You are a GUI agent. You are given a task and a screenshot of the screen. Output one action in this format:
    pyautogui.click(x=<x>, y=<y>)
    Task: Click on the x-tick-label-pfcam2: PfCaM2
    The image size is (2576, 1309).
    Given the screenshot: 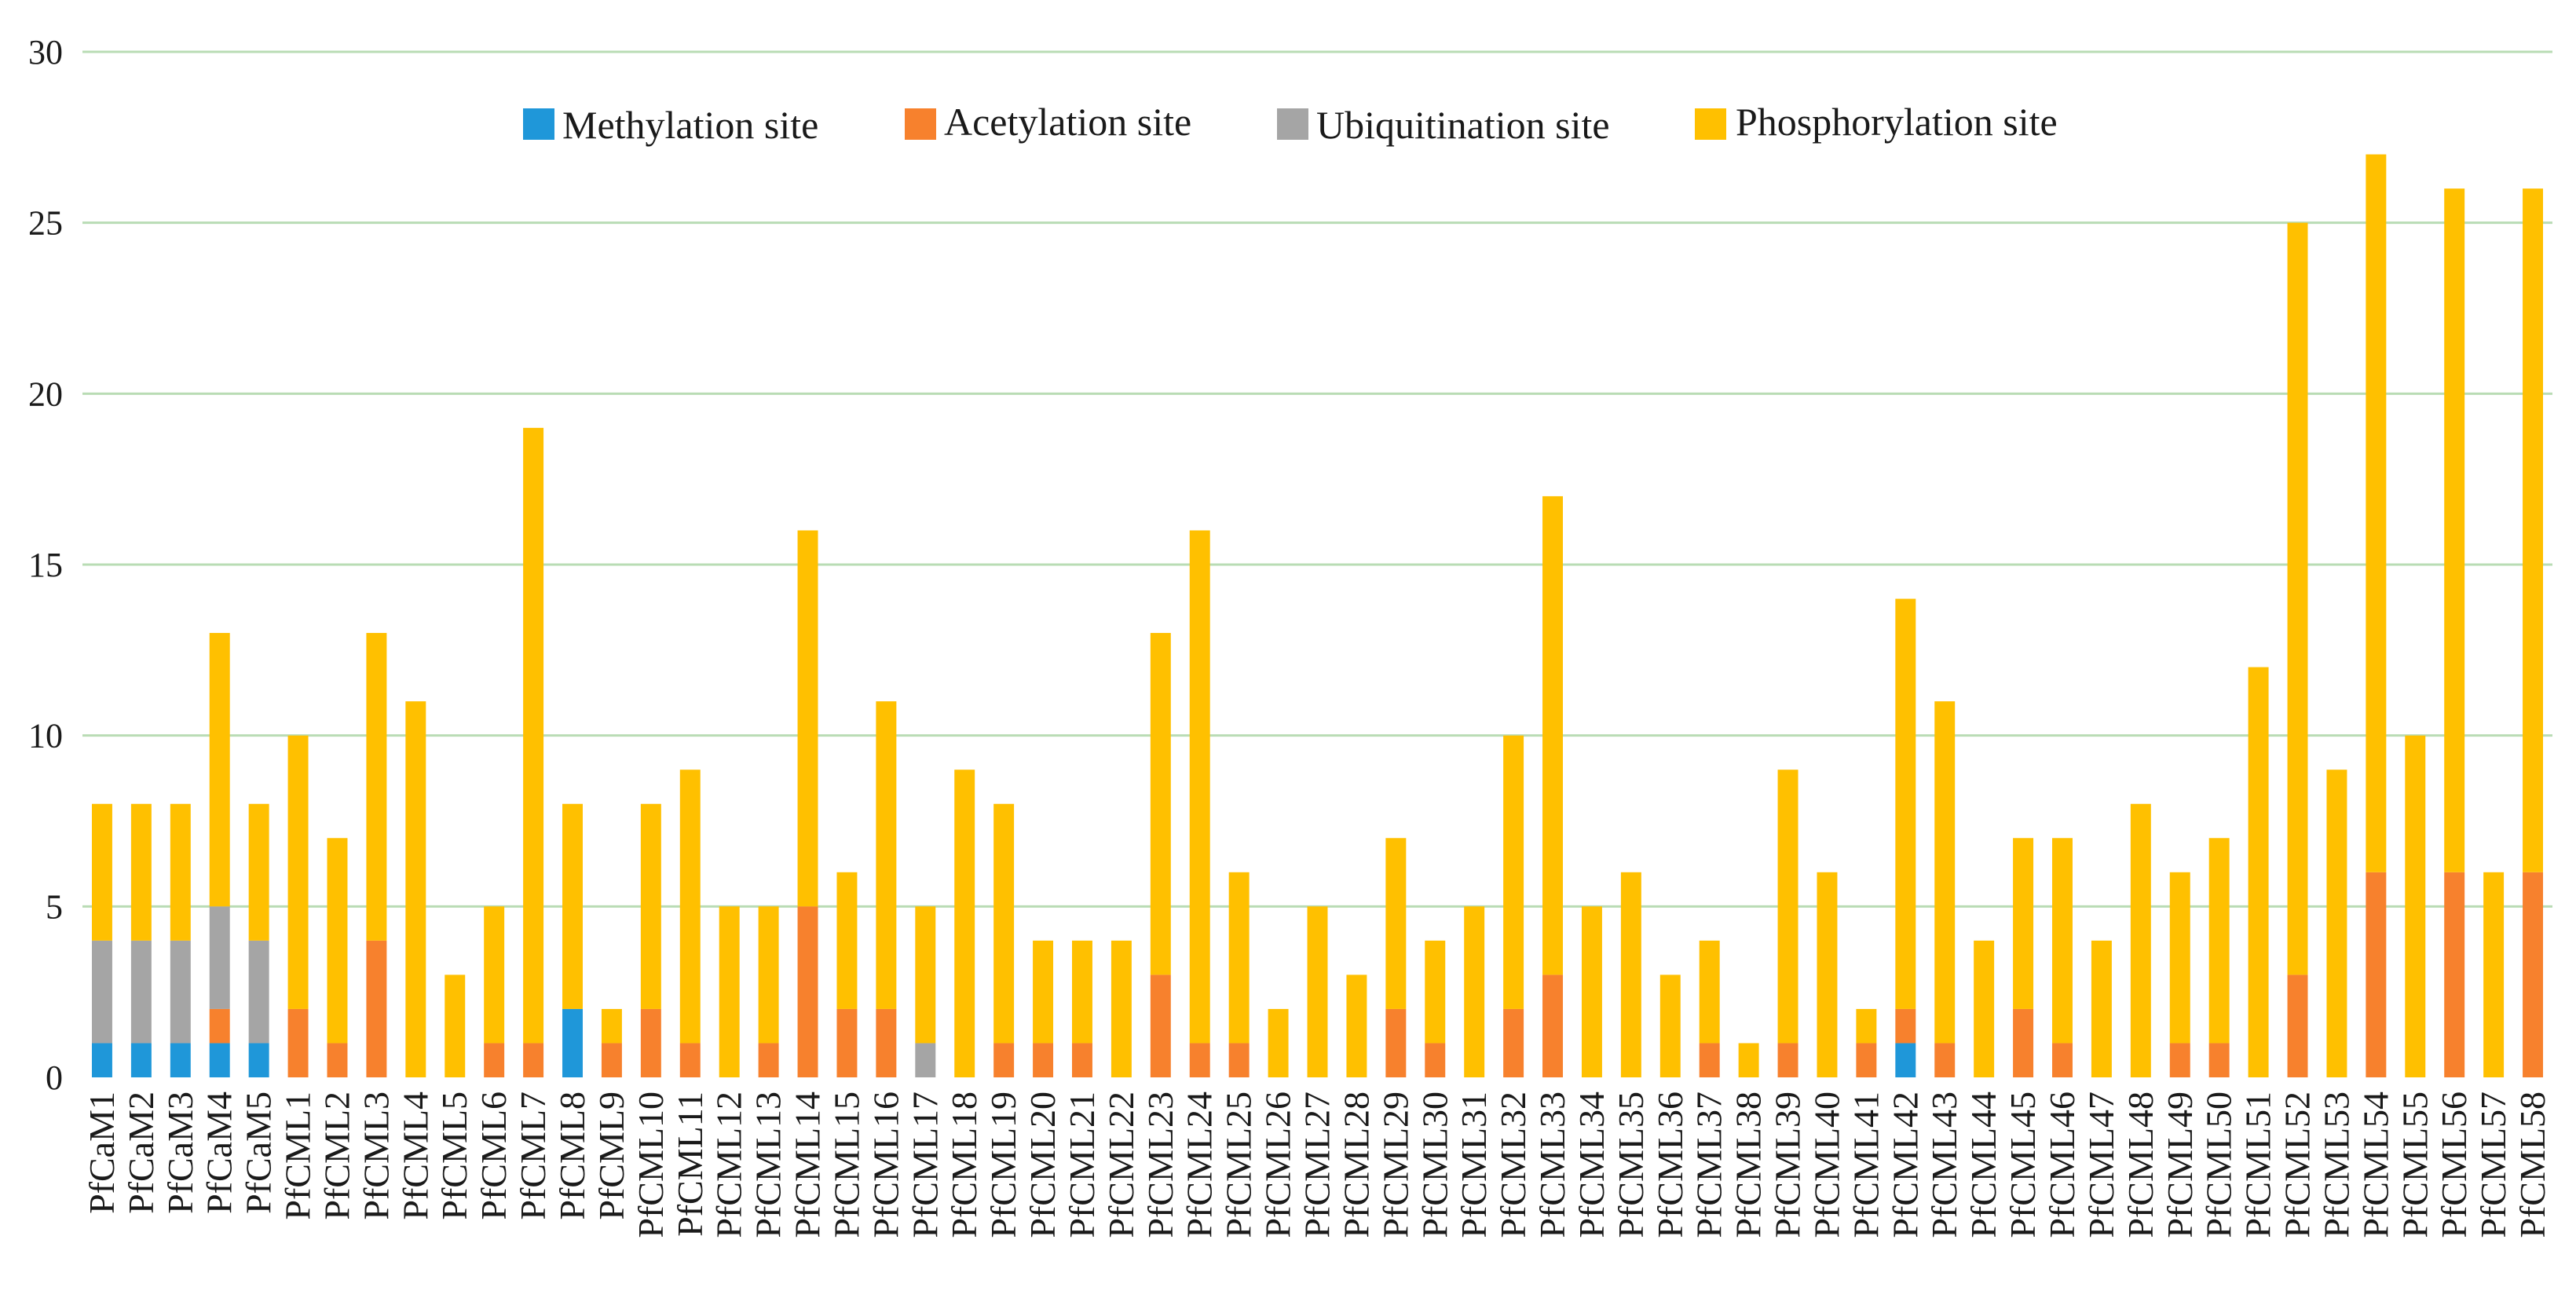 What is the action you would take?
    pyautogui.click(x=141, y=1152)
    